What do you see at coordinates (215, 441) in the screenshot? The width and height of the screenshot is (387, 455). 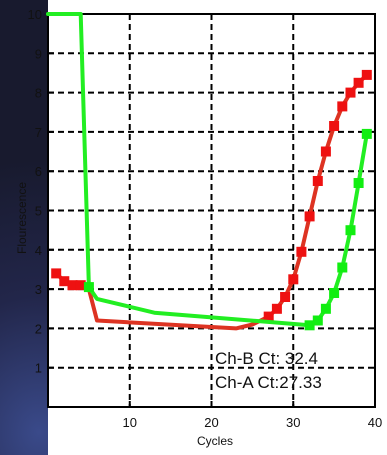 I see `x-axis-label: Cycles` at bounding box center [215, 441].